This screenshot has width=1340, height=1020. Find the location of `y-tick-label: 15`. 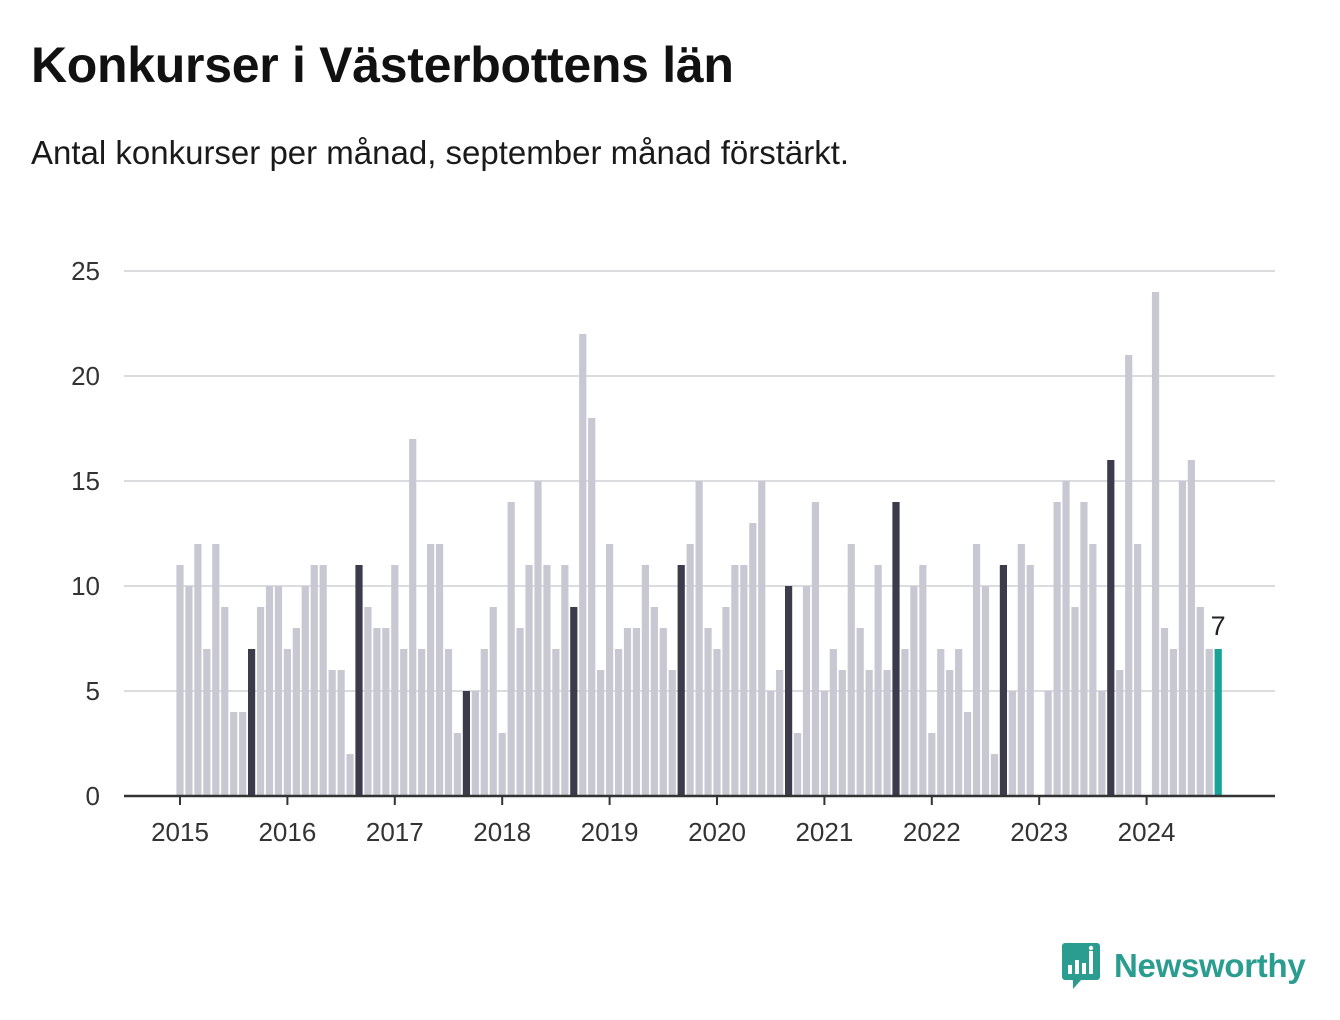

y-tick-label: 15 is located at coordinates (85, 481).